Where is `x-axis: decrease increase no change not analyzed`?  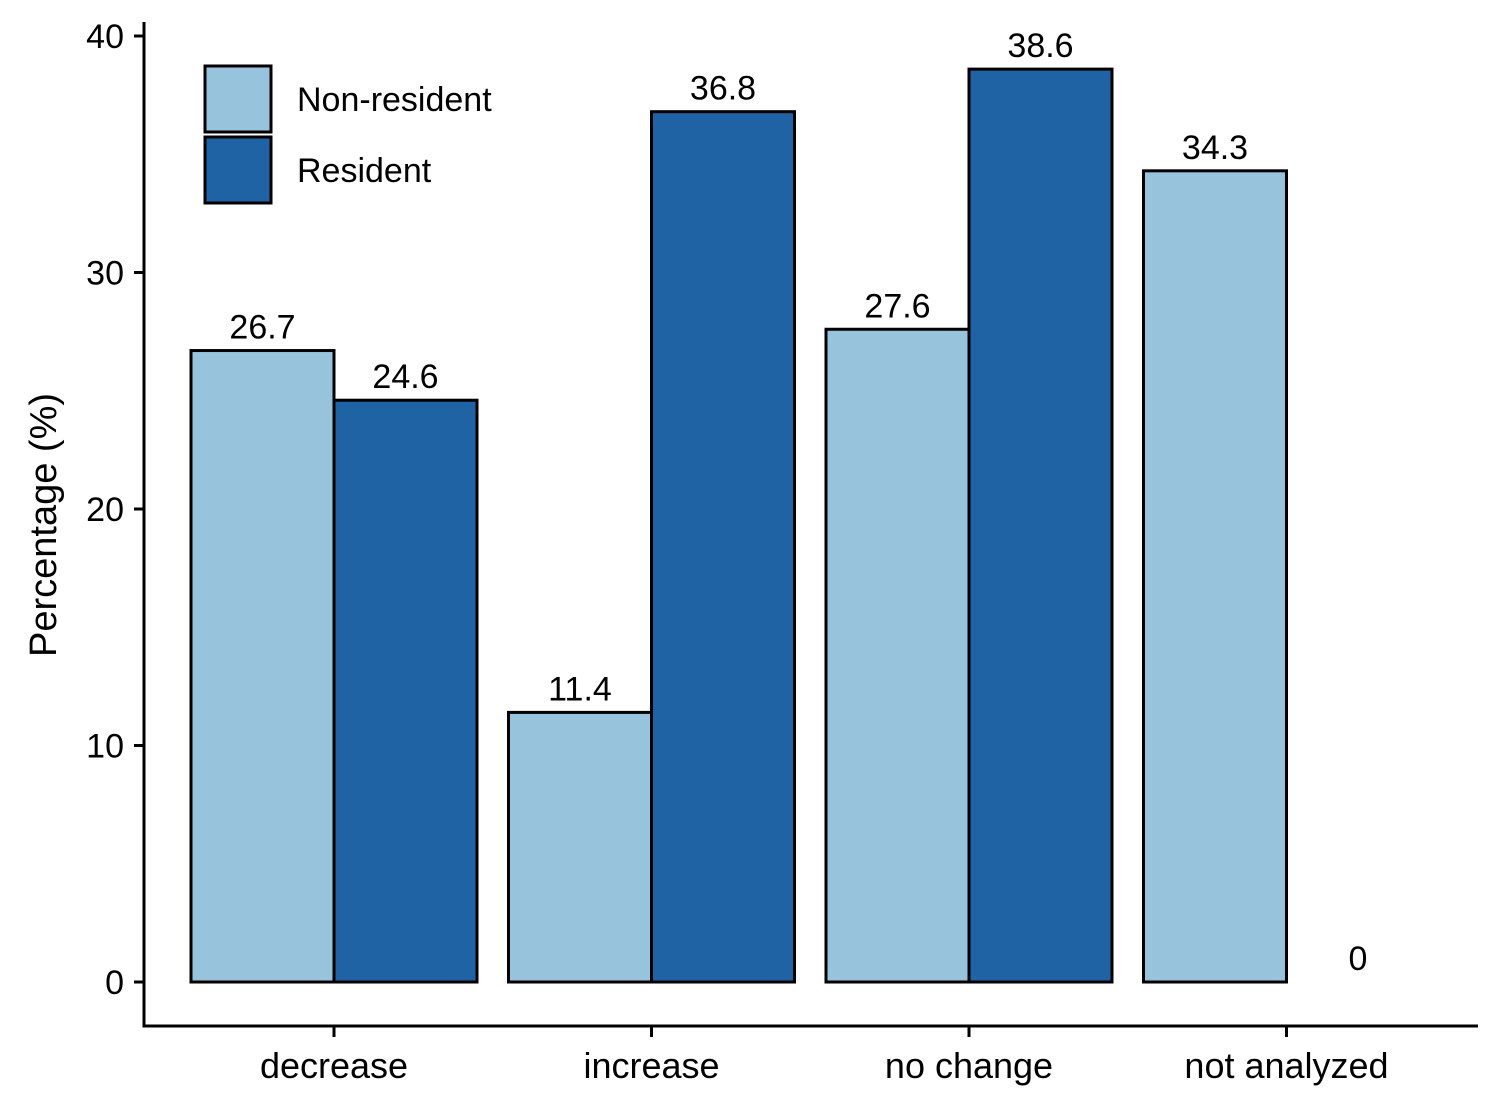 x-axis: decrease increase no change not analyzed is located at coordinates (810, 1055).